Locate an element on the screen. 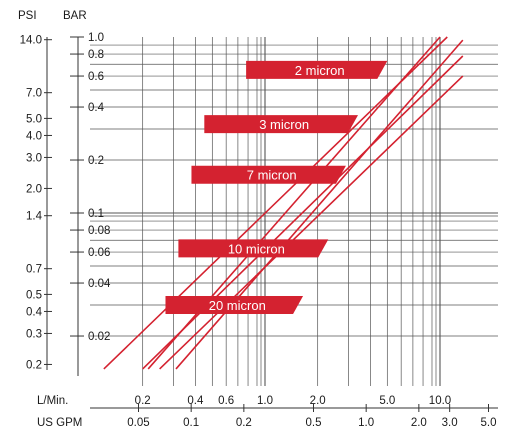 The height and width of the screenshot is (429, 522). psi-tick-label: 0.4 is located at coordinates (34, 312).